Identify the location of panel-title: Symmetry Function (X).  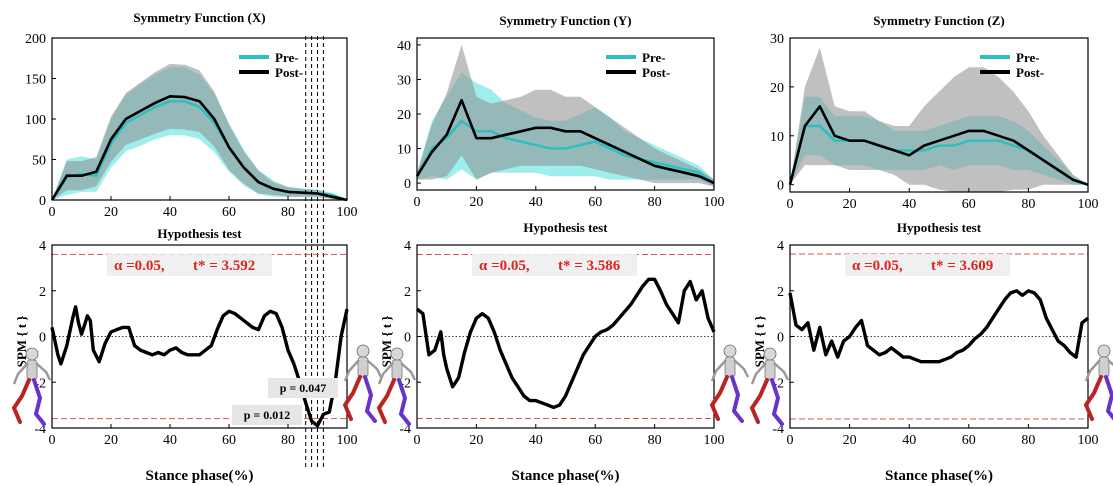
(199, 17).